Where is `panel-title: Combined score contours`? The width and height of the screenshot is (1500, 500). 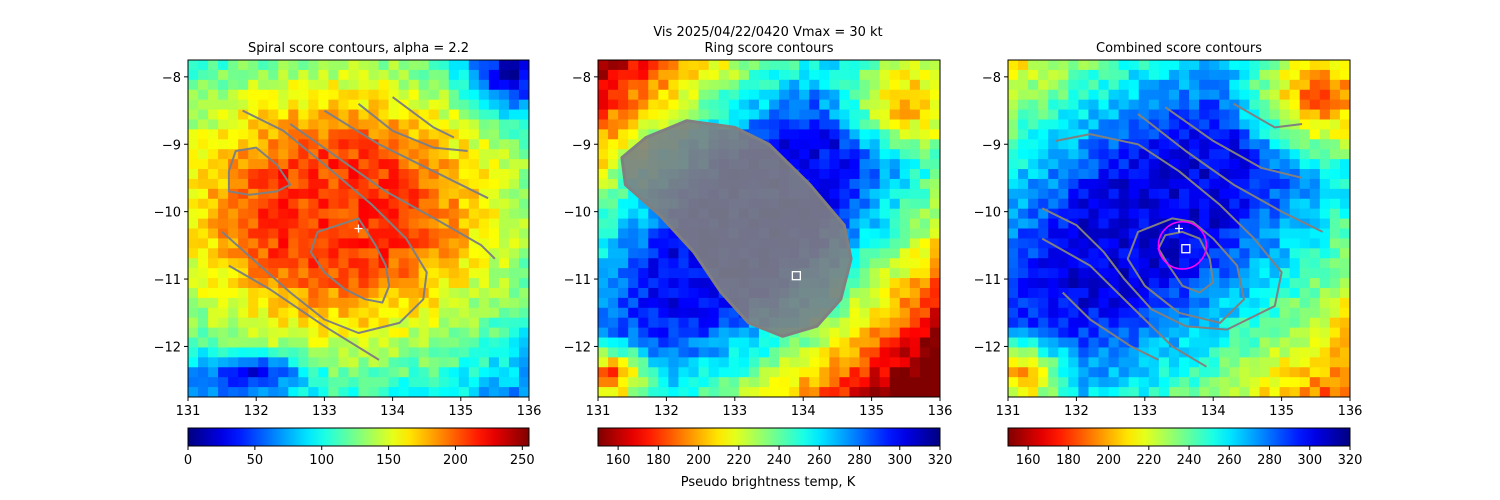 panel-title: Combined score contours is located at coordinates (1179, 48).